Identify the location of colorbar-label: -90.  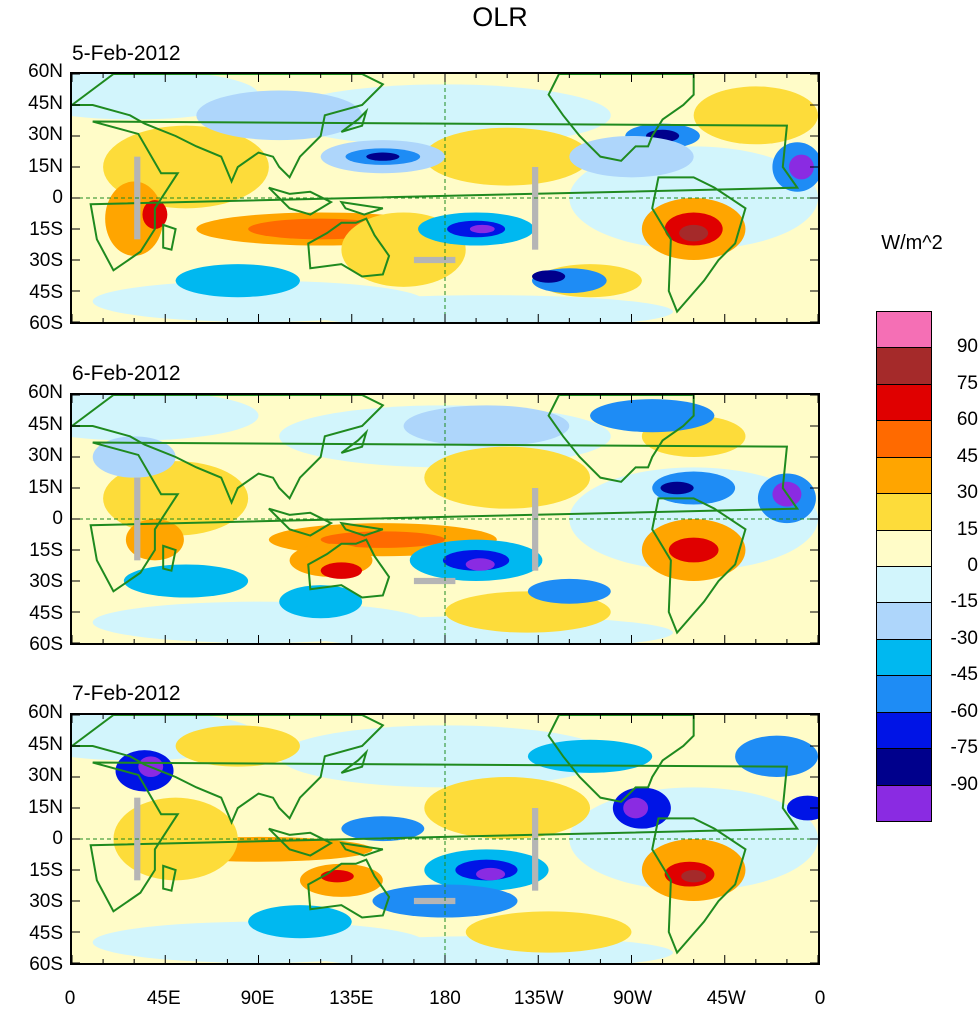
(964, 784).